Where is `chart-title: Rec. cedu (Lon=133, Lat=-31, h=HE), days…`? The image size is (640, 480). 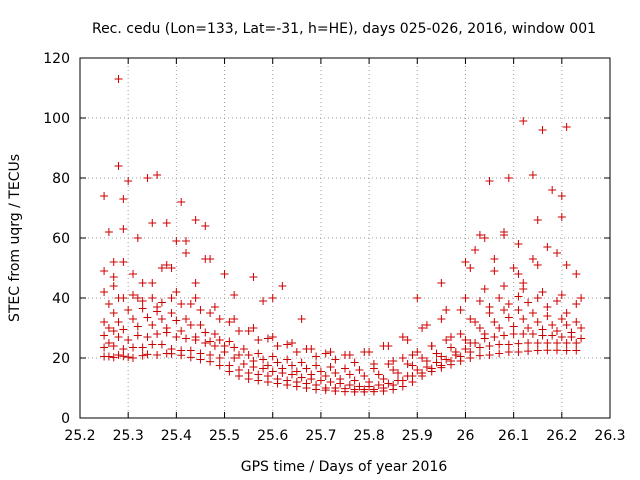 chart-title: Rec. cedu (Lon=133, Lat=-31, h=HE), days… is located at coordinates (344, 29).